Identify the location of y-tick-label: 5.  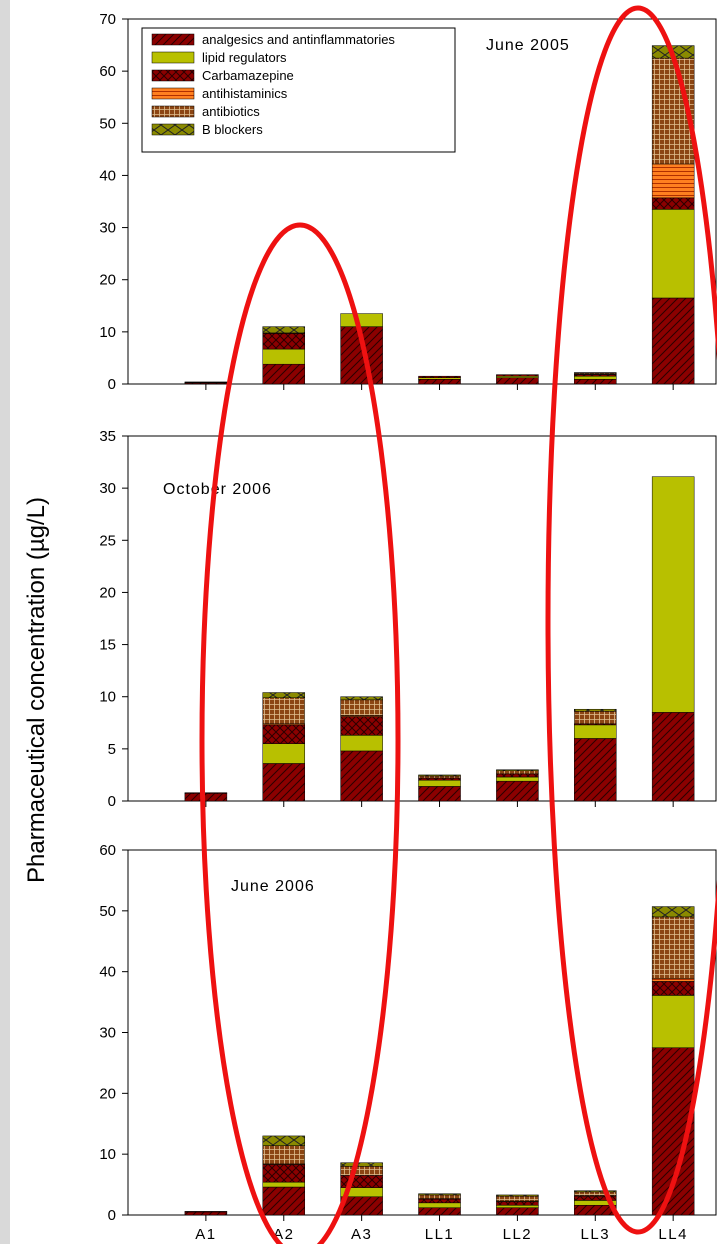
(112, 749).